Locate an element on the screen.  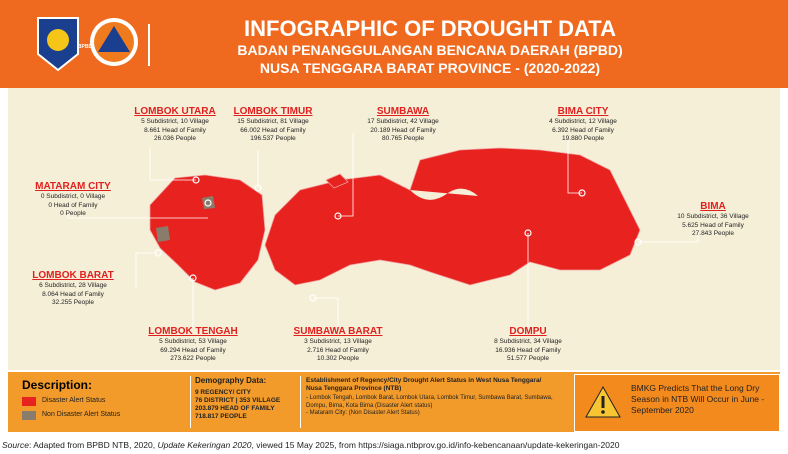
region-stat: 17 Subdistrict, 42 Village is located at coordinates (403, 121).